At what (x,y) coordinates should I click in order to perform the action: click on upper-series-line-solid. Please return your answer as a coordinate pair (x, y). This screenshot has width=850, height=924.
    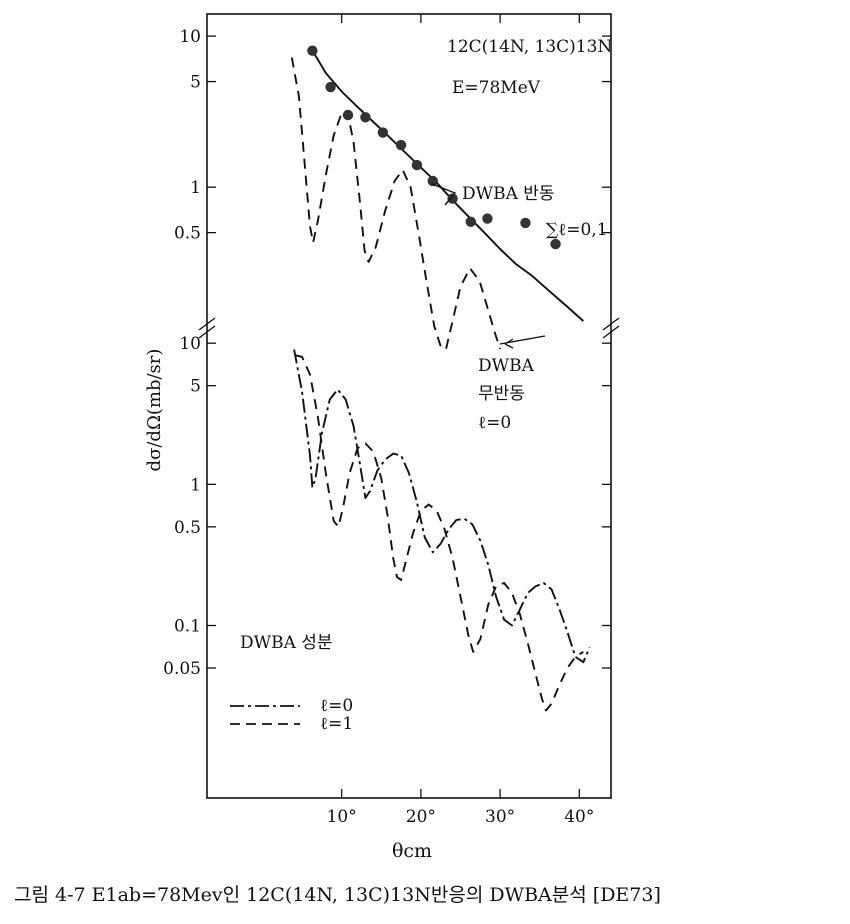
    Looking at the image, I should click on (447, 185).